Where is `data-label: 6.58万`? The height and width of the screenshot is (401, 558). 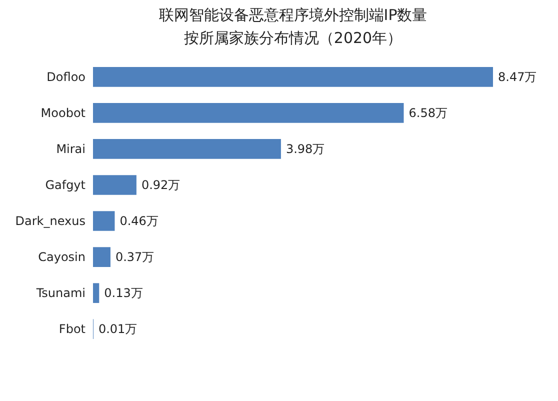
data-label: 6.58万 is located at coordinates (428, 113).